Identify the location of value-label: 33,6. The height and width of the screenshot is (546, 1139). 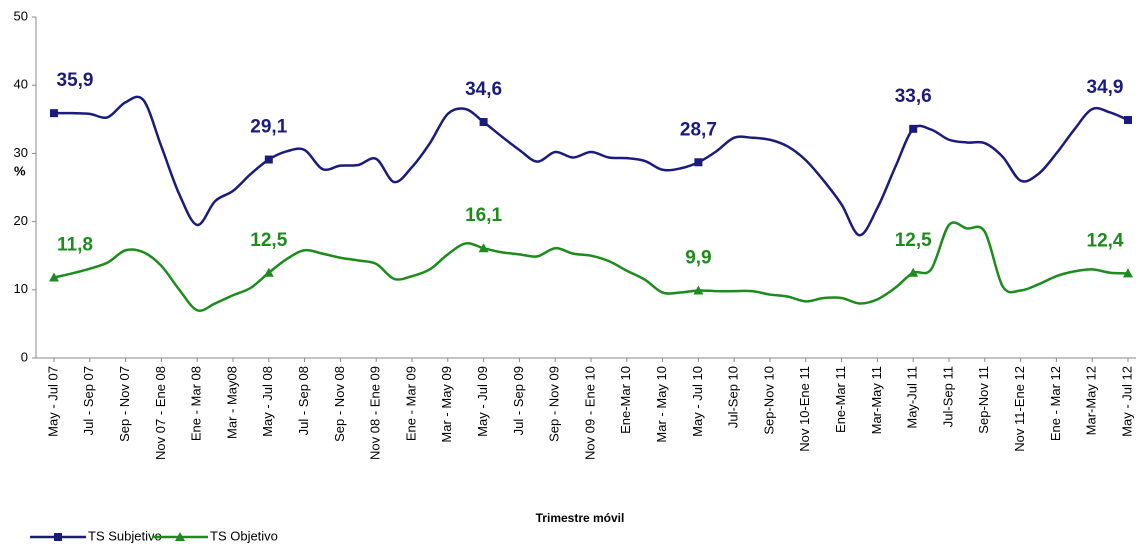
(913, 96).